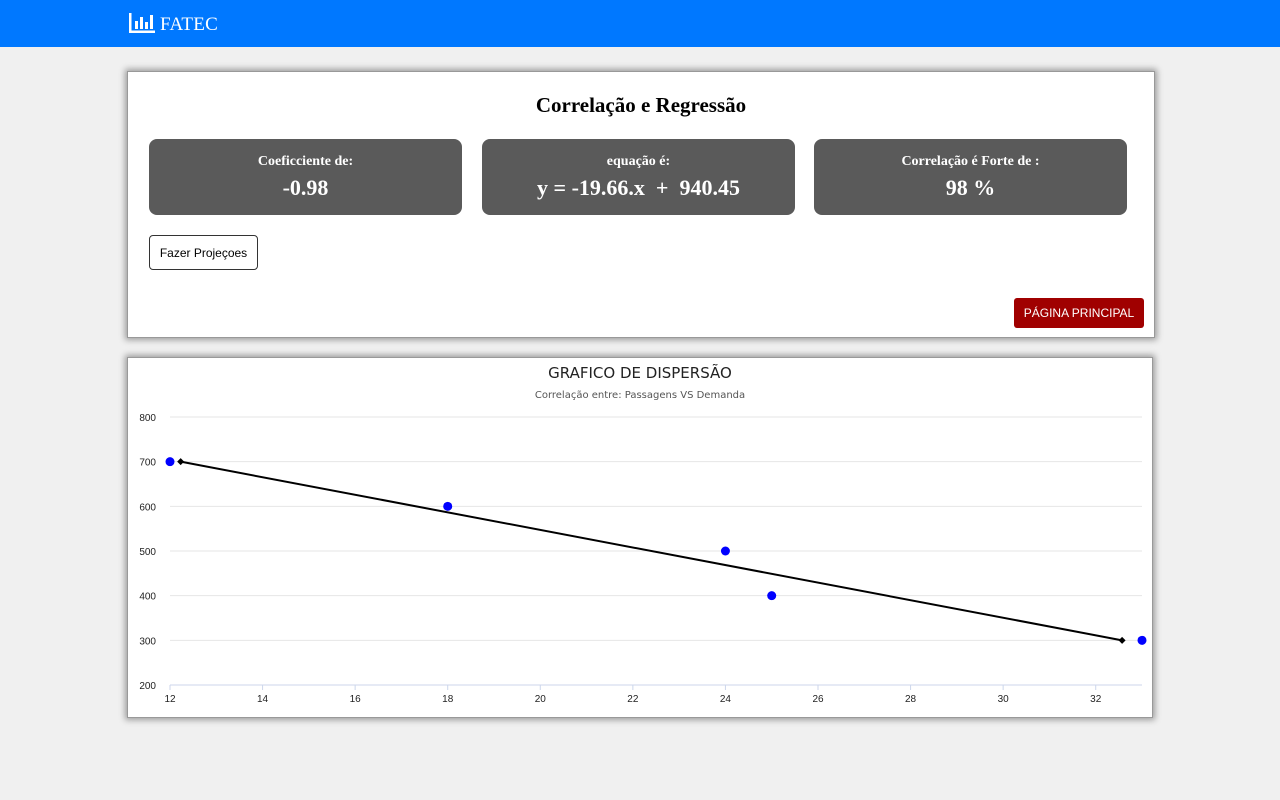 The image size is (1280, 800). What do you see at coordinates (170, 699) in the screenshot?
I see `x-tick-label: 12` at bounding box center [170, 699].